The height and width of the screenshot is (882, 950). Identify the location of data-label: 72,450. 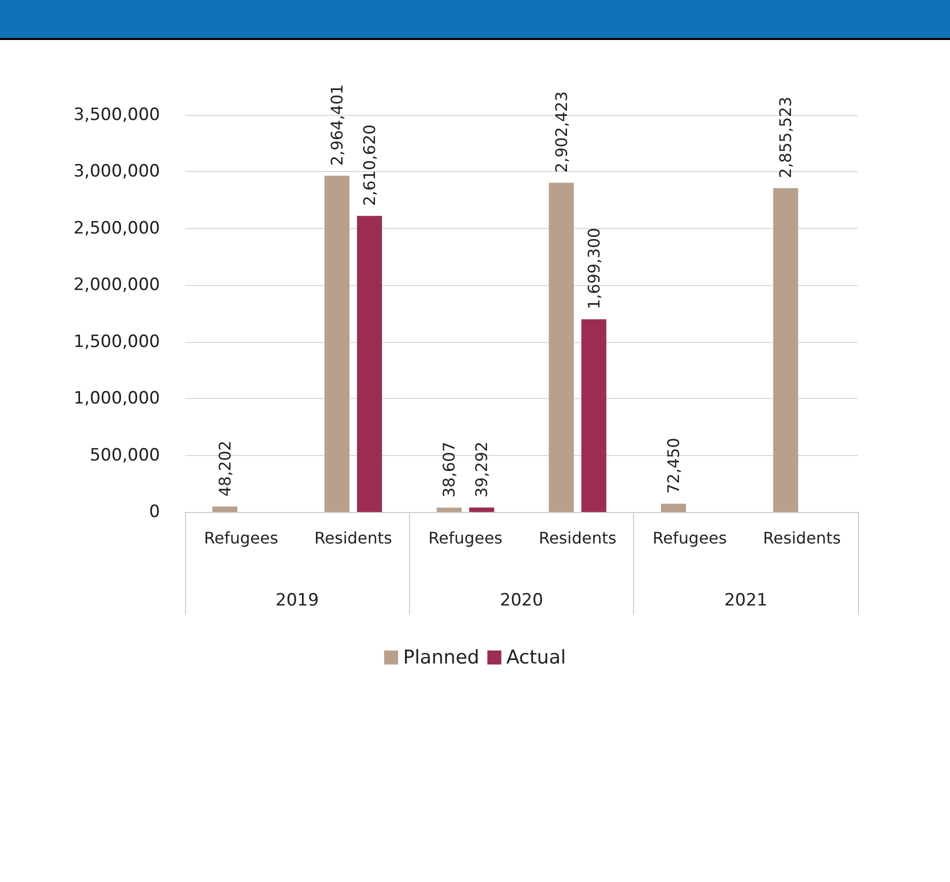
(673, 466).